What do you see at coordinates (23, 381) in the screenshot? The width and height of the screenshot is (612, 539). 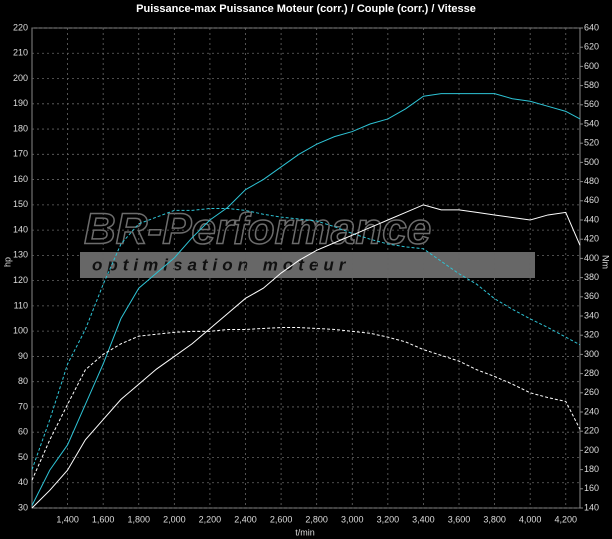 I see `y-tick-label: 80` at bounding box center [23, 381].